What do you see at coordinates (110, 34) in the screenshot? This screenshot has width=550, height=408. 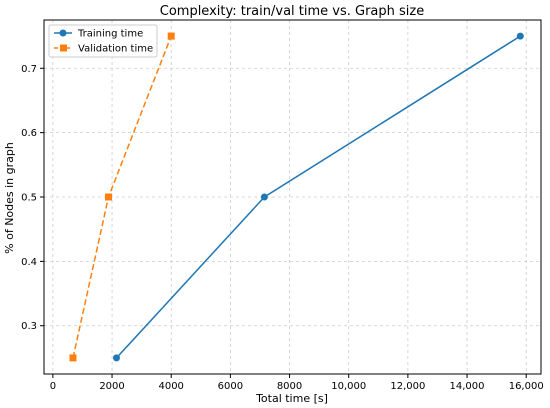 I see `legend-label: Training time` at bounding box center [110, 34].